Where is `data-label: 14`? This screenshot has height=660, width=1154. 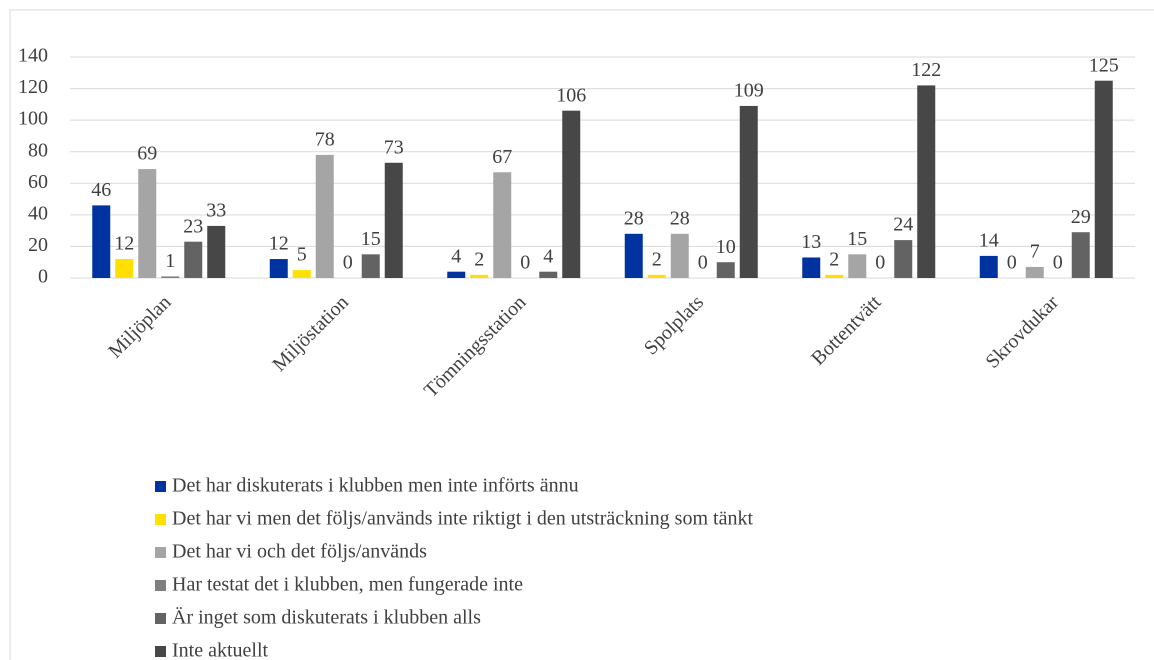
data-label: 14 is located at coordinates (989, 240).